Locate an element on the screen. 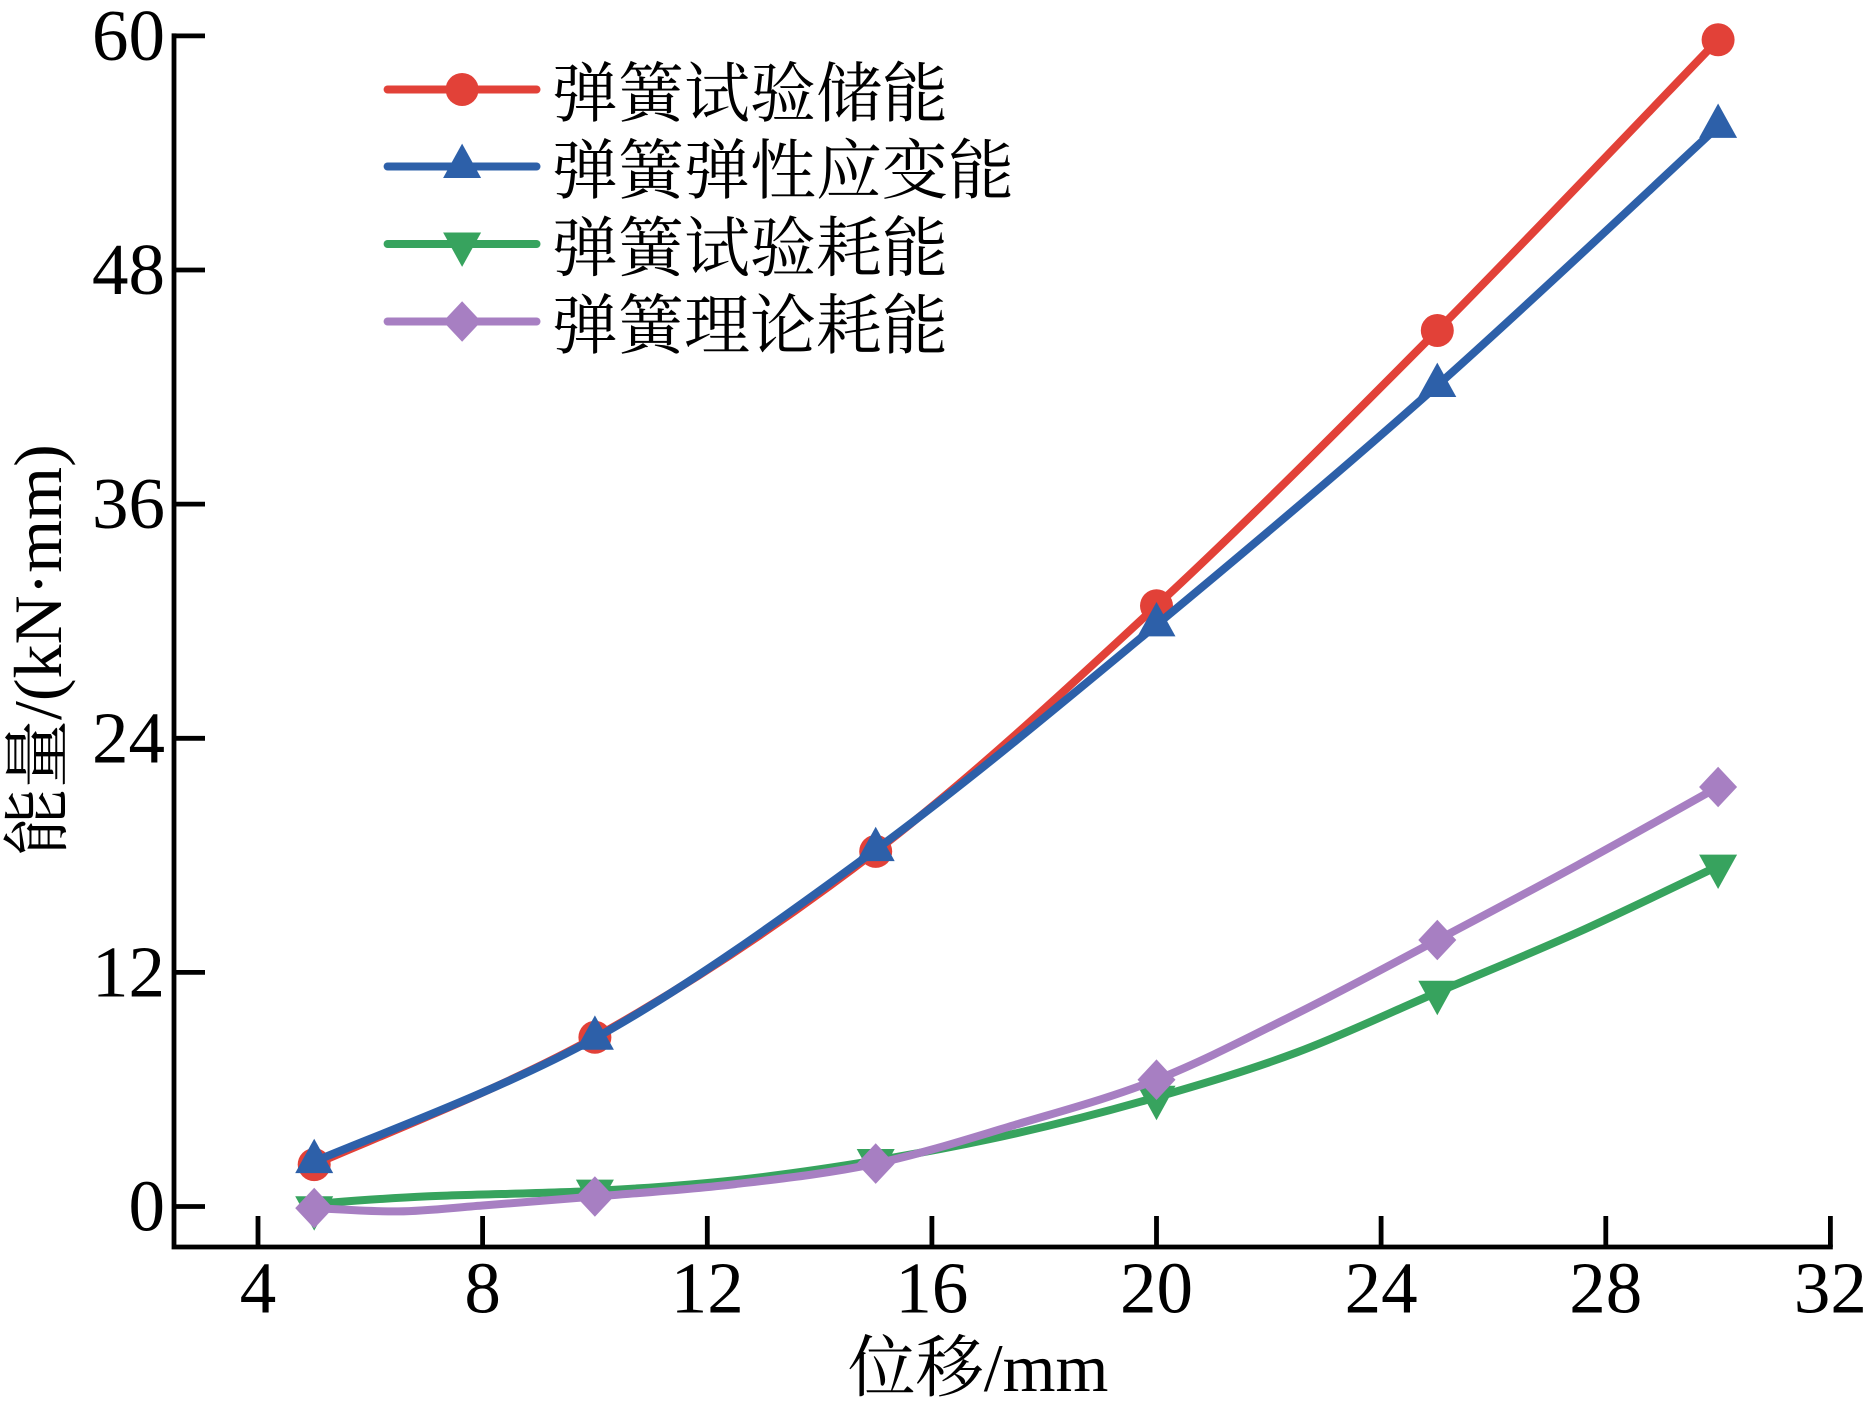 This screenshot has width=1863, height=1415. svg-text: 16 is located at coordinates (931, 1288).